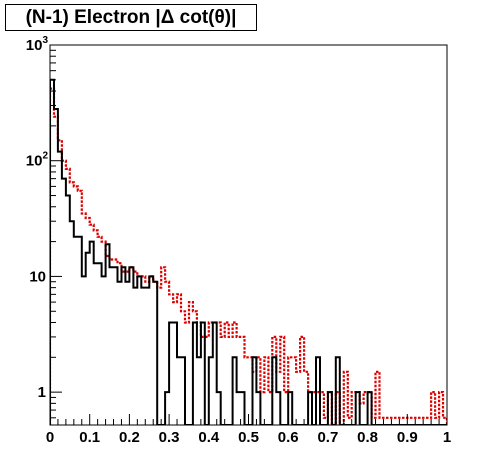 The width and height of the screenshot is (496, 472). Describe the element at coordinates (50, 437) in the screenshot. I see `x-tick-label: 0` at that location.